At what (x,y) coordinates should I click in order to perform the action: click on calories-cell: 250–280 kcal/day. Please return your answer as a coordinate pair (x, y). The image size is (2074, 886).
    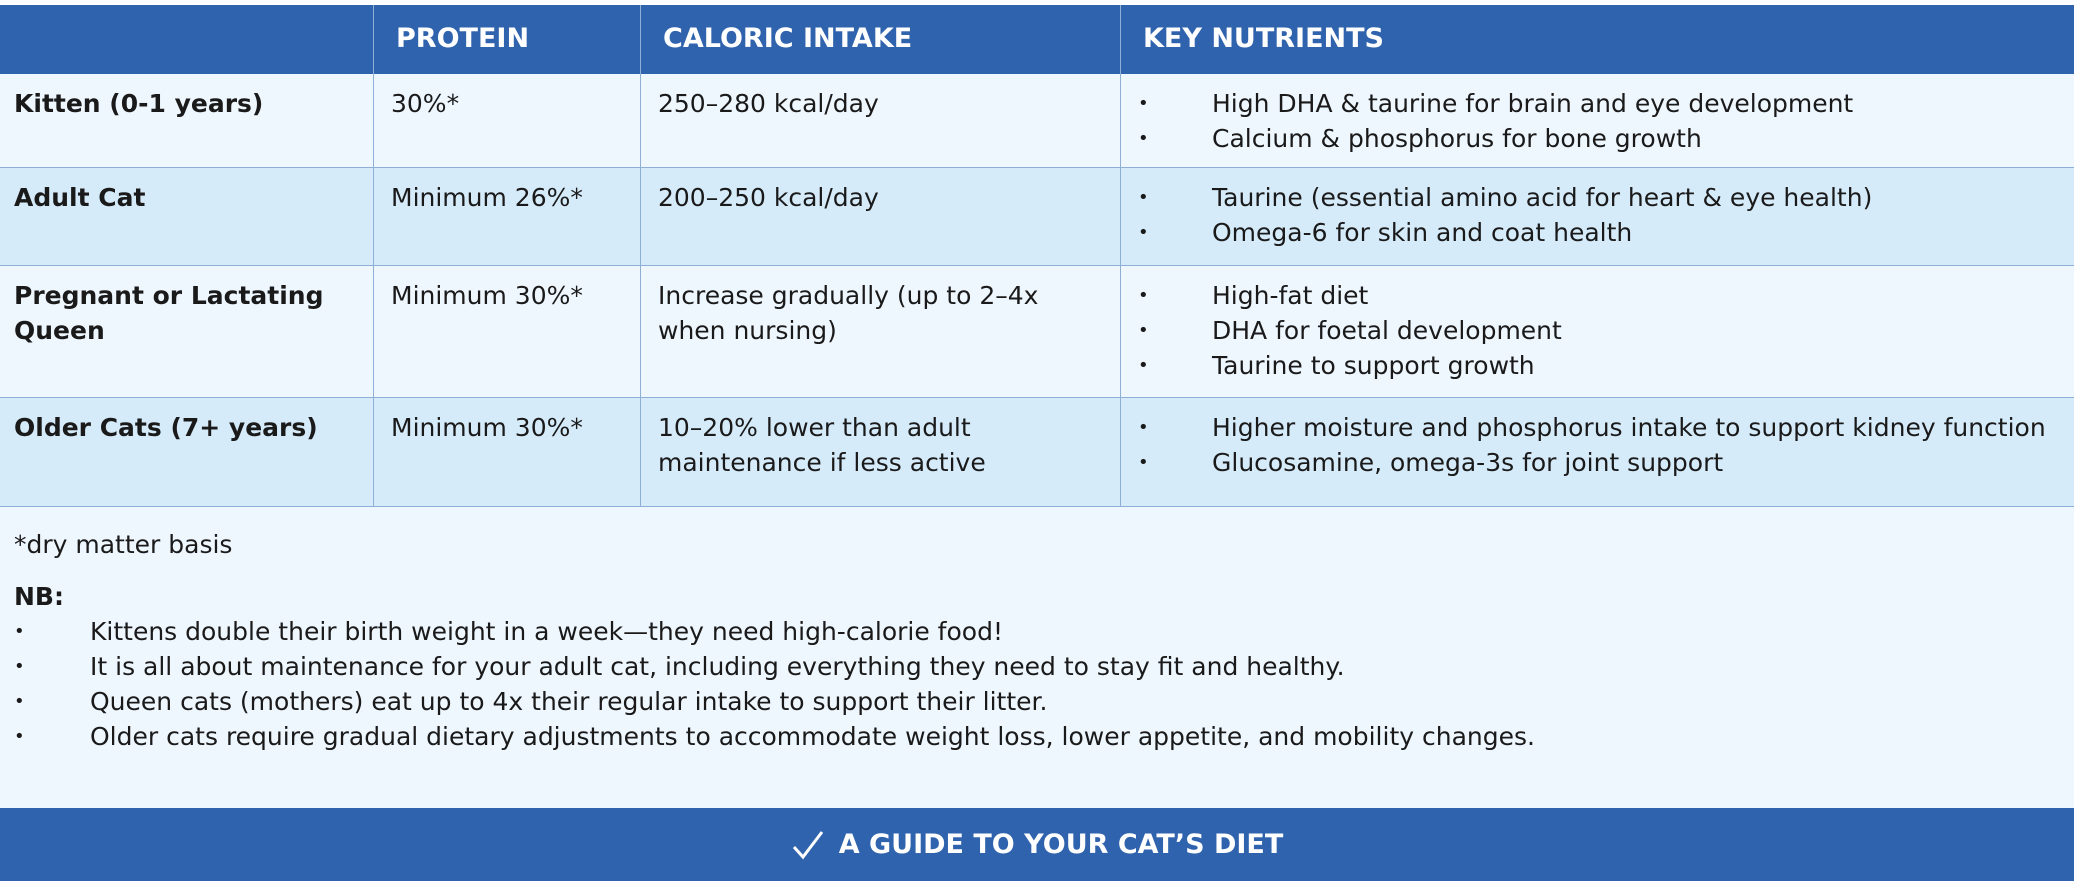
    Looking at the image, I should click on (880, 121).